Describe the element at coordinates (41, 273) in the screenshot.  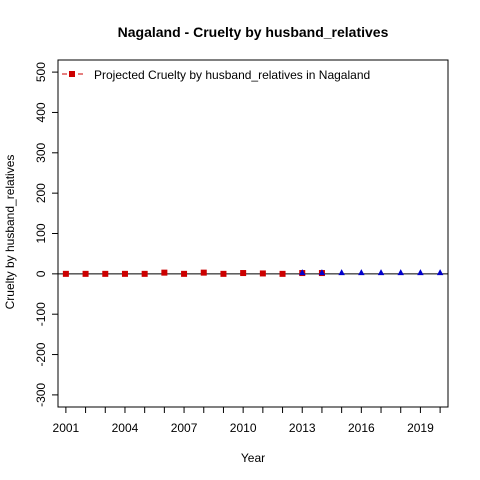
I see `y-tick-label: 0` at that location.